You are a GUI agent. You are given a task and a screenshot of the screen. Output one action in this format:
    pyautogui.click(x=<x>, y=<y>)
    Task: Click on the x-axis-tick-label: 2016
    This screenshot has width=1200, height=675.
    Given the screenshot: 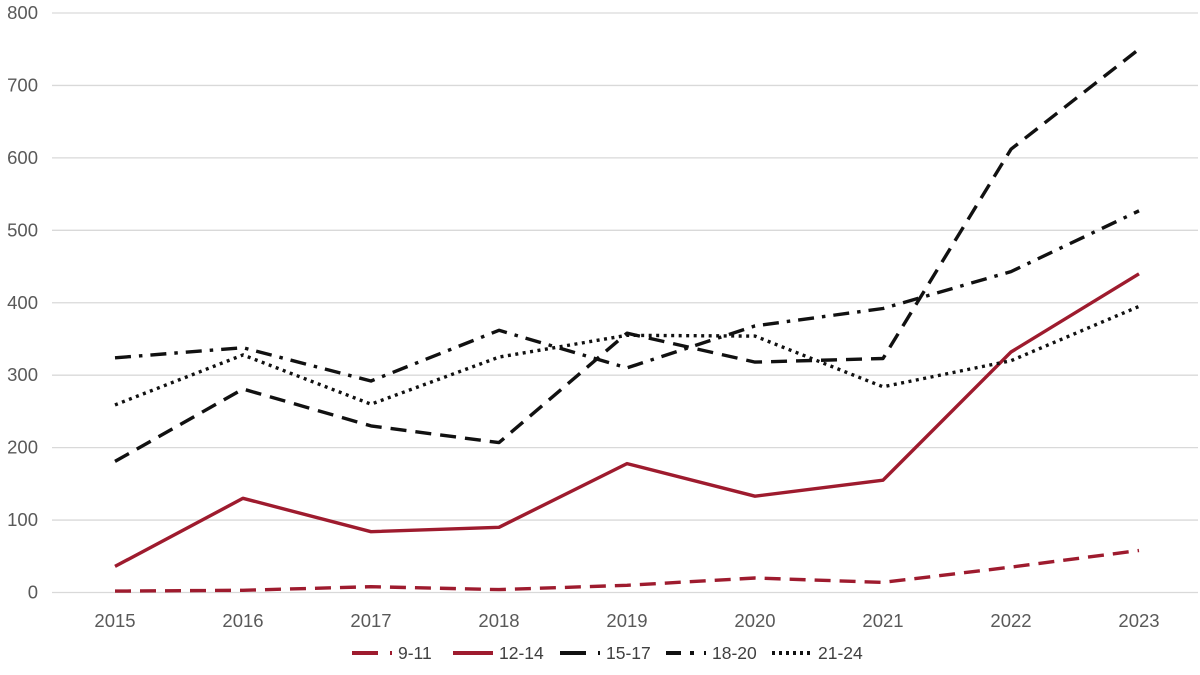 What is the action you would take?
    pyautogui.click(x=242, y=620)
    